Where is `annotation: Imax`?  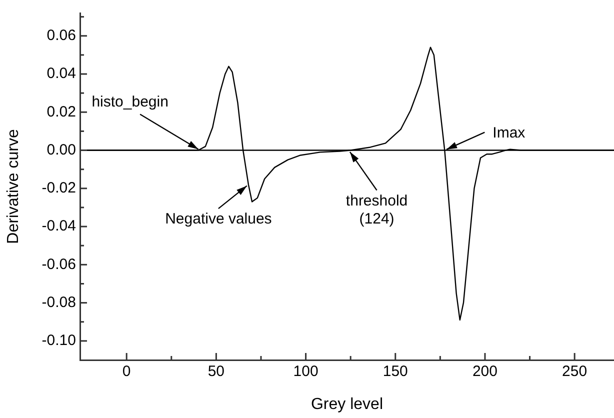 annotation: Imax is located at coordinates (509, 133).